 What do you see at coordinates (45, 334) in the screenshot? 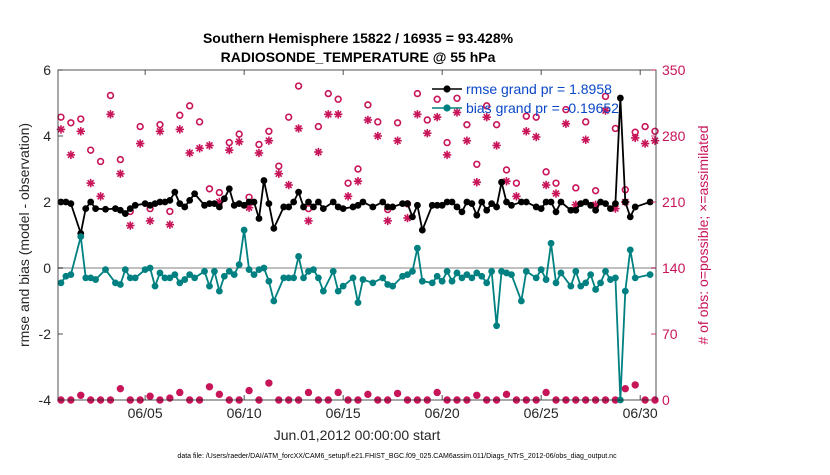
I see `y-tick-label-1: -2` at bounding box center [45, 334].